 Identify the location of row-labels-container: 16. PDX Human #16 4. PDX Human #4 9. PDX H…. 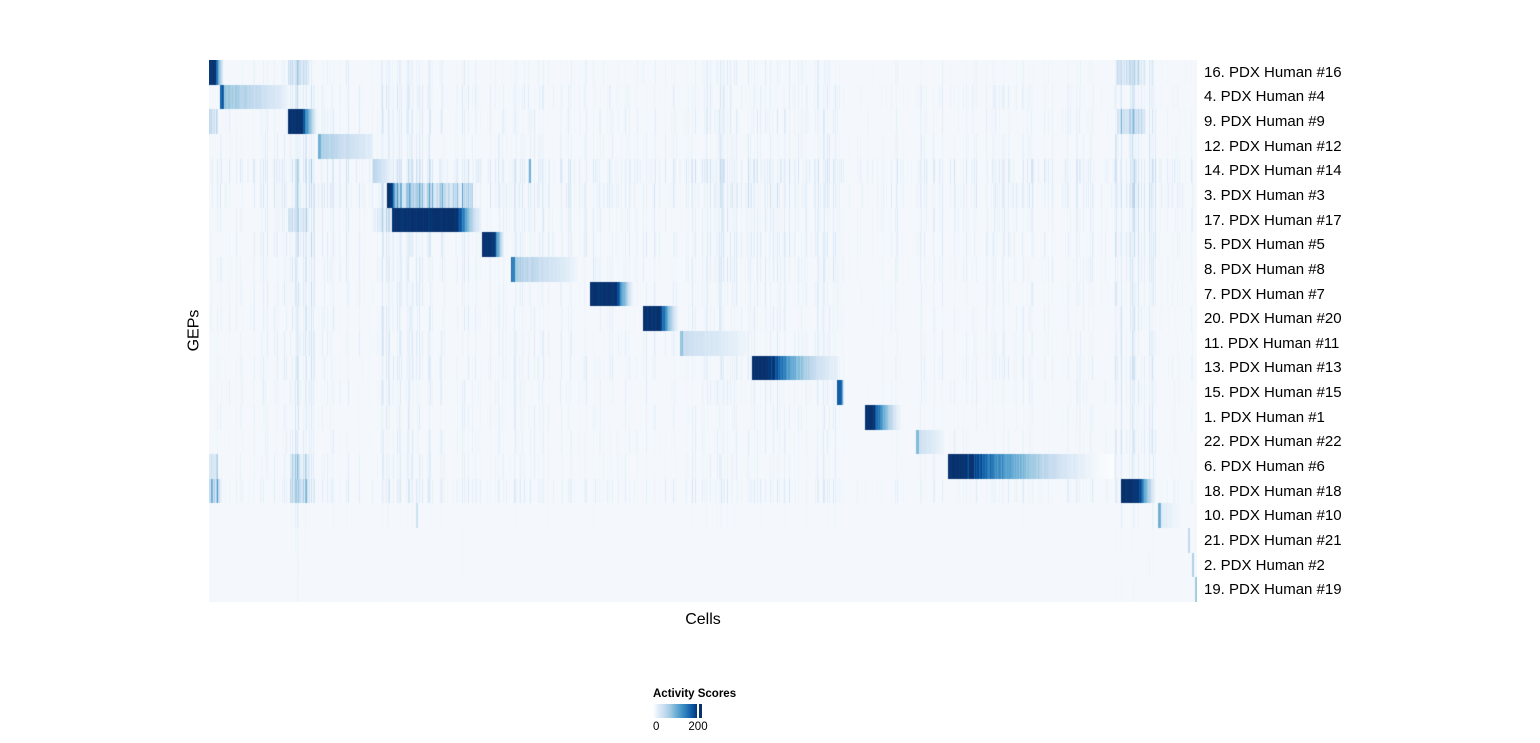
(1314, 331).